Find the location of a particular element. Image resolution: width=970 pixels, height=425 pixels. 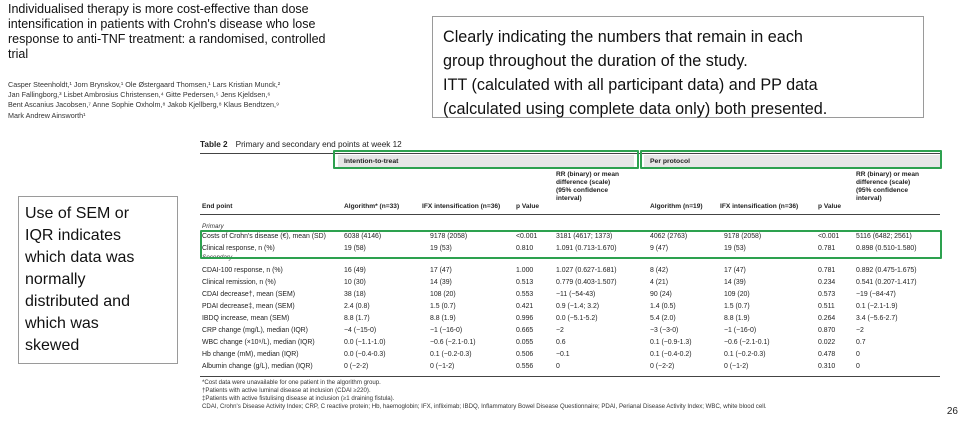

table-cell-algorithm-itt: −4 (−15-0) is located at coordinates (360, 330).